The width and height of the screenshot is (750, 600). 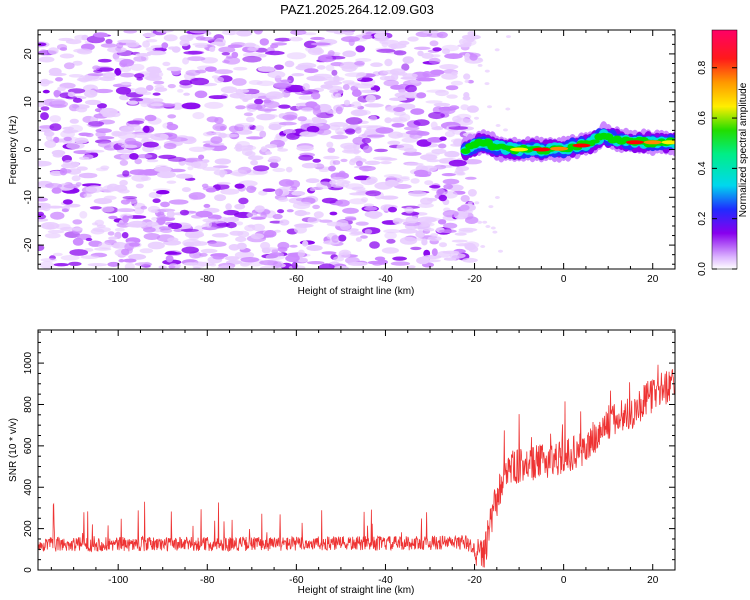 I want to click on x-tick-label: 20, so click(x=653, y=279).